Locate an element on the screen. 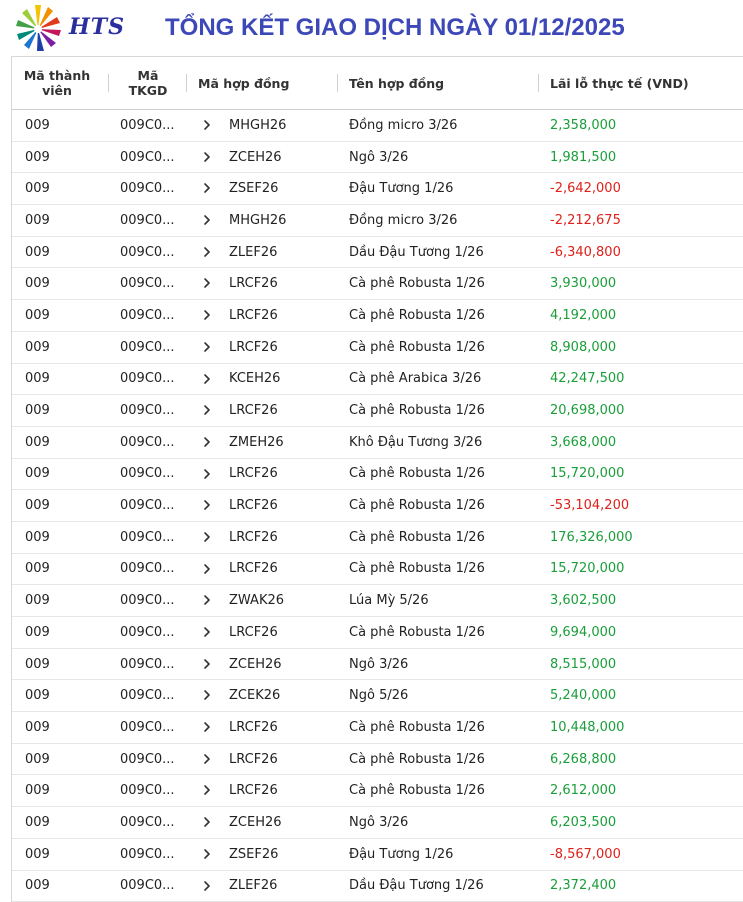  column-header-contract-code: Mã hợp đồng is located at coordinates (243, 83).